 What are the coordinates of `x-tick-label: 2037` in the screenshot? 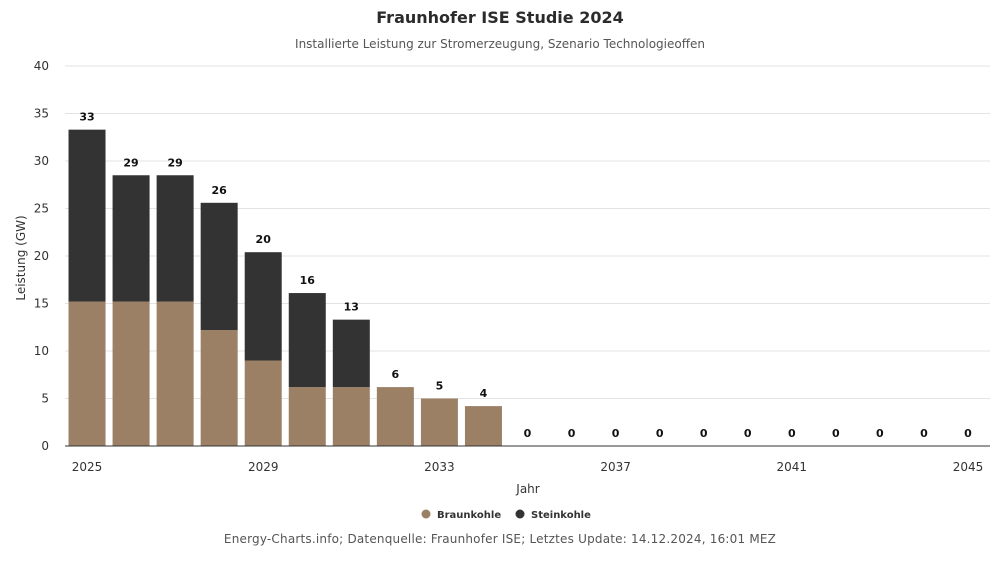 It's located at (615, 467).